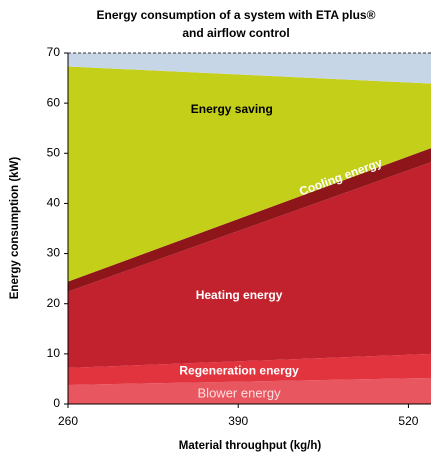 The image size is (431, 457). I want to click on x-tick-label: 520, so click(408, 421).